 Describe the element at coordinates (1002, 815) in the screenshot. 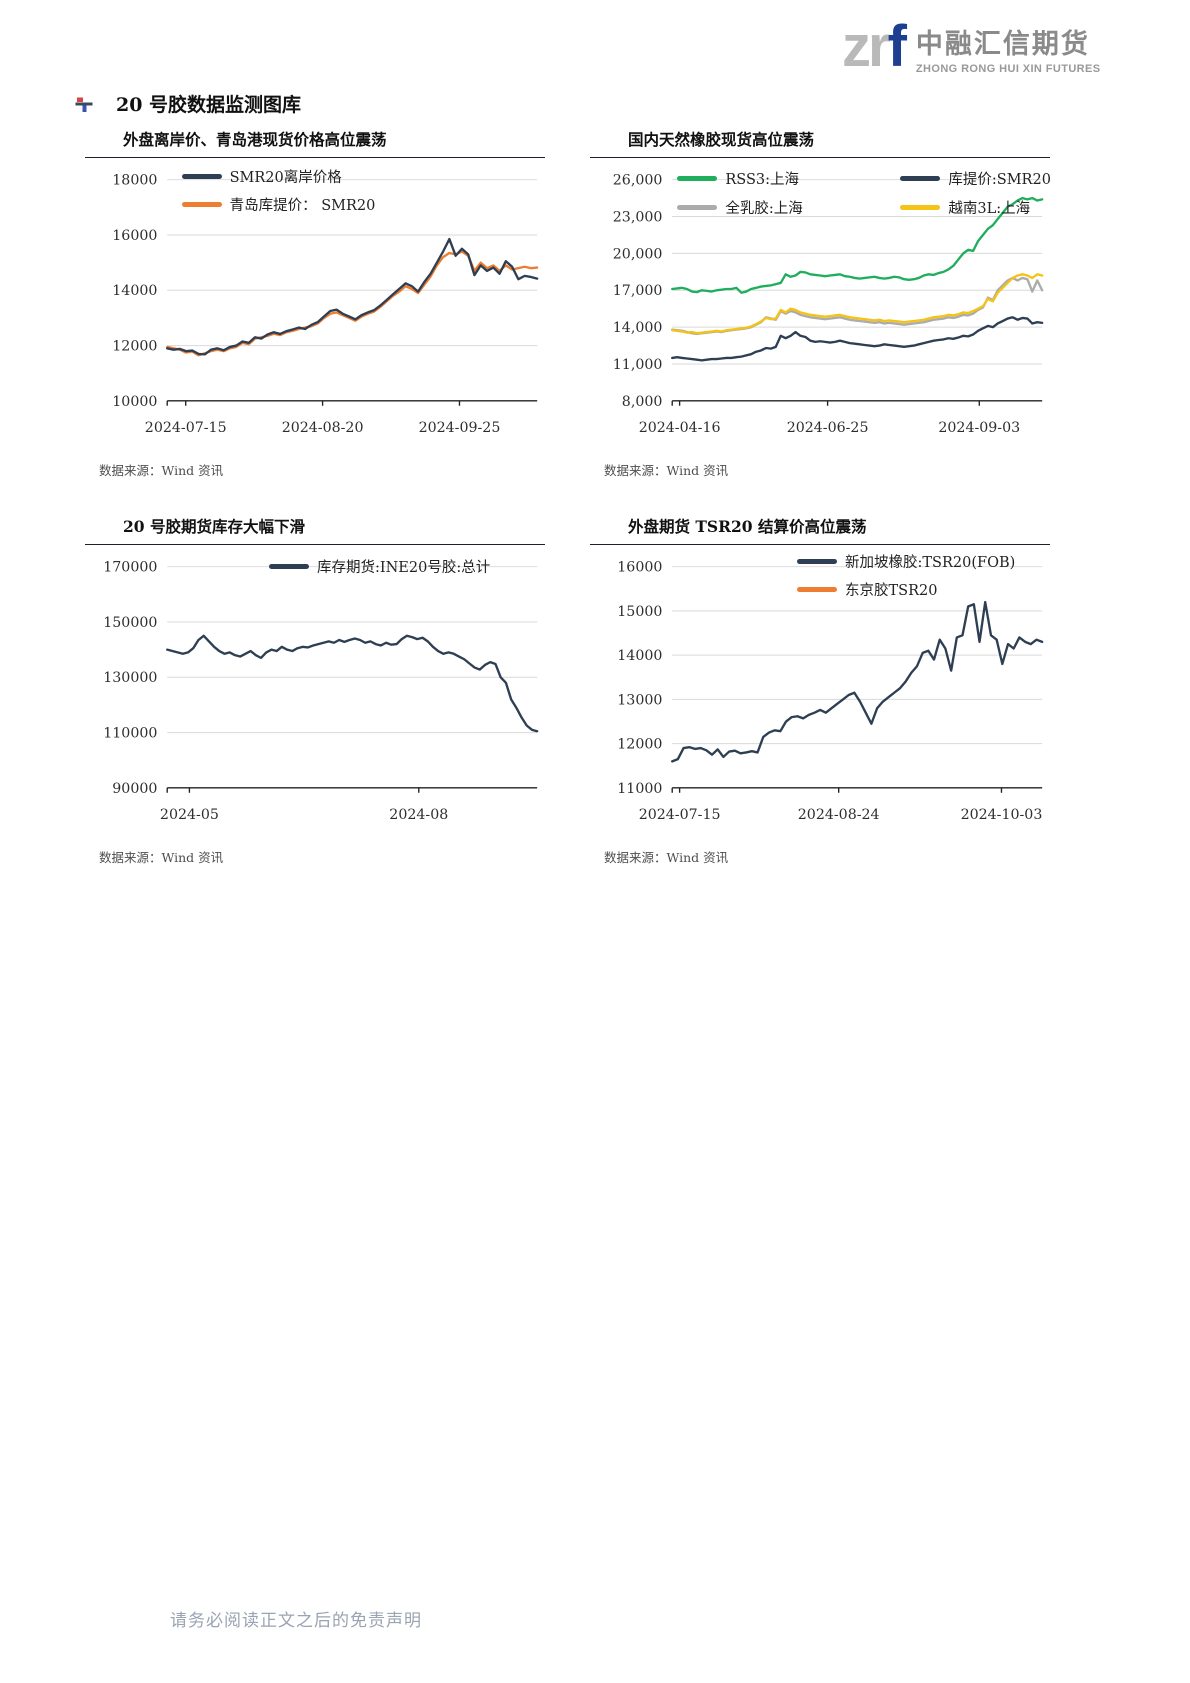

I see `svg-text: 2024-10-03` at that location.